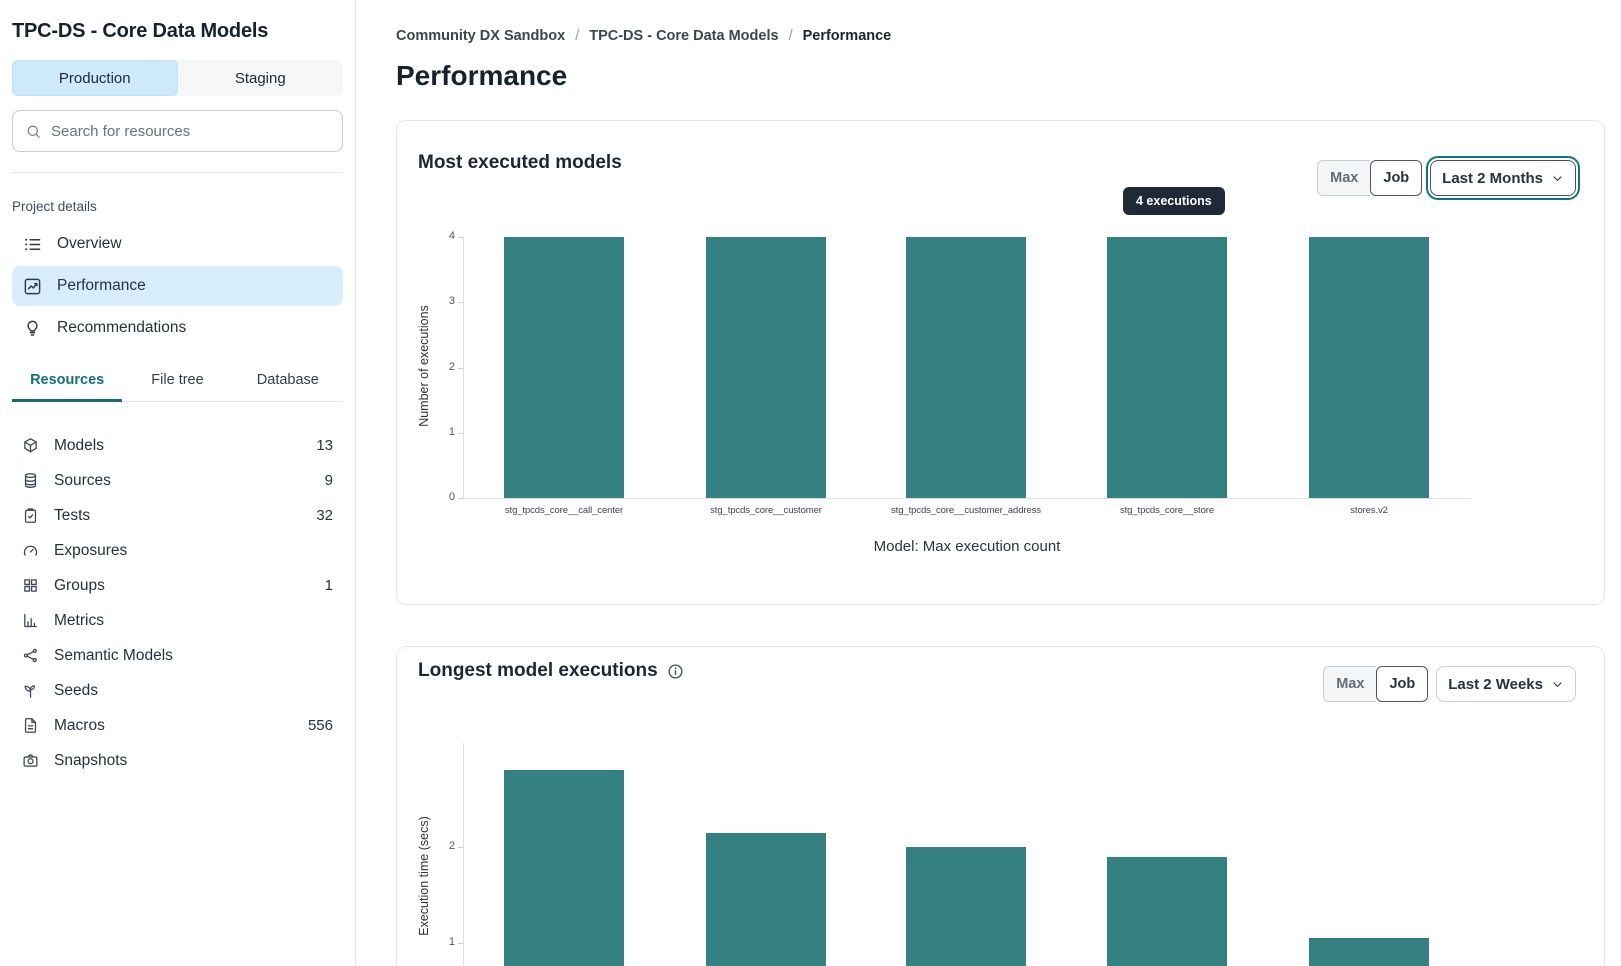 The width and height of the screenshot is (1621, 966). I want to click on time-range-value: Last 2 Weeks, so click(1495, 684).